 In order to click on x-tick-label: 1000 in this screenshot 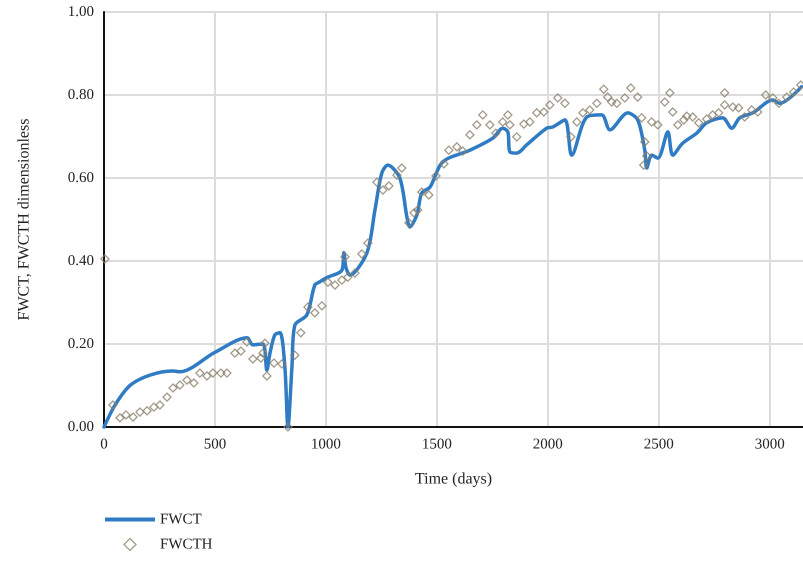, I will do `click(325, 444)`.